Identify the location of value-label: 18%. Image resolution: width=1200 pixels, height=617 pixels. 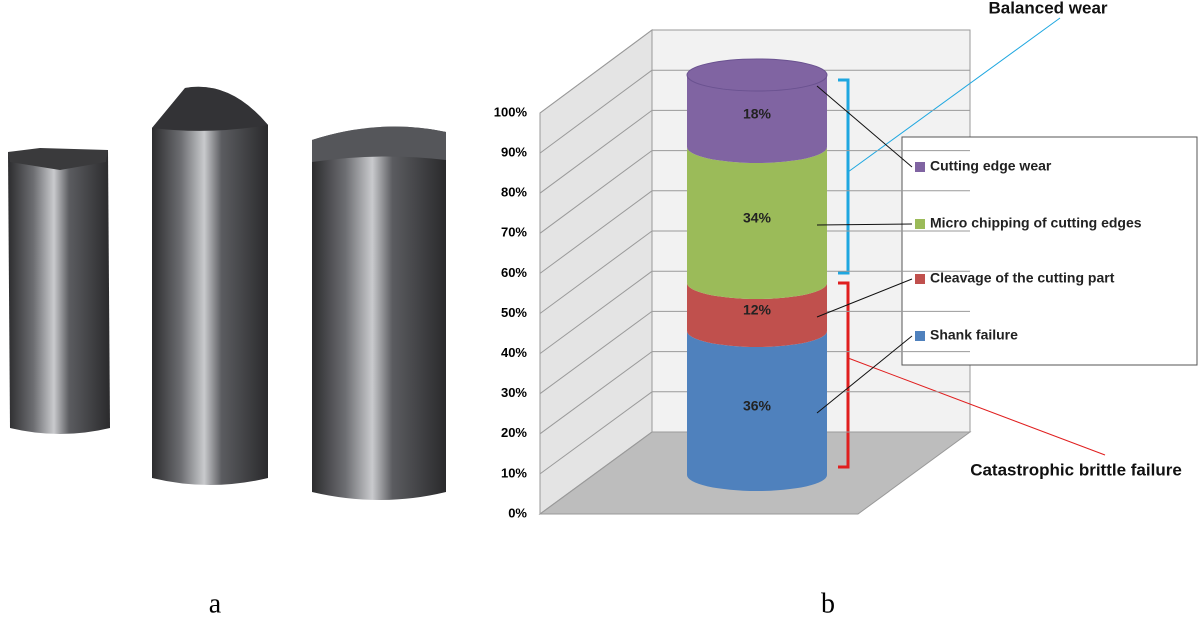
(757, 114).